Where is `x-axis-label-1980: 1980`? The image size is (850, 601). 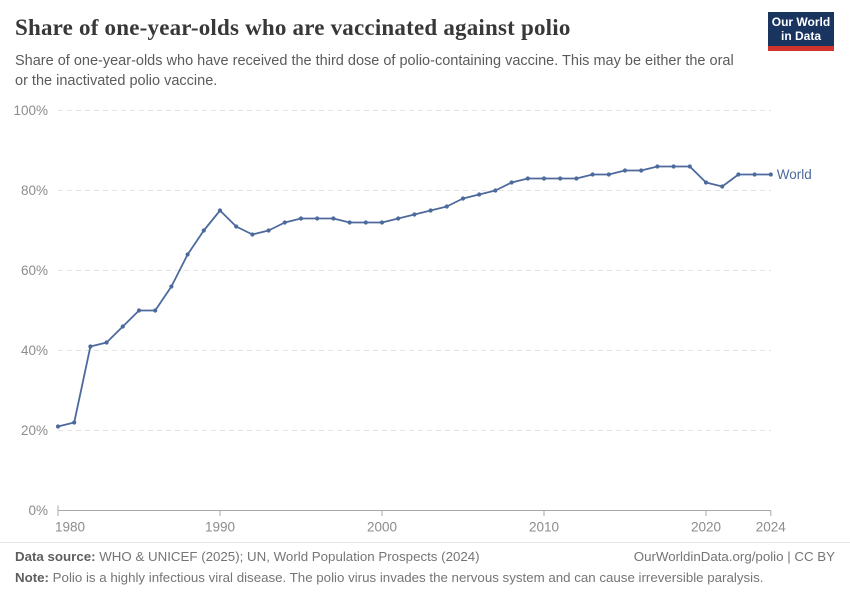 x-axis-label-1980: 1980 is located at coordinates (70, 527).